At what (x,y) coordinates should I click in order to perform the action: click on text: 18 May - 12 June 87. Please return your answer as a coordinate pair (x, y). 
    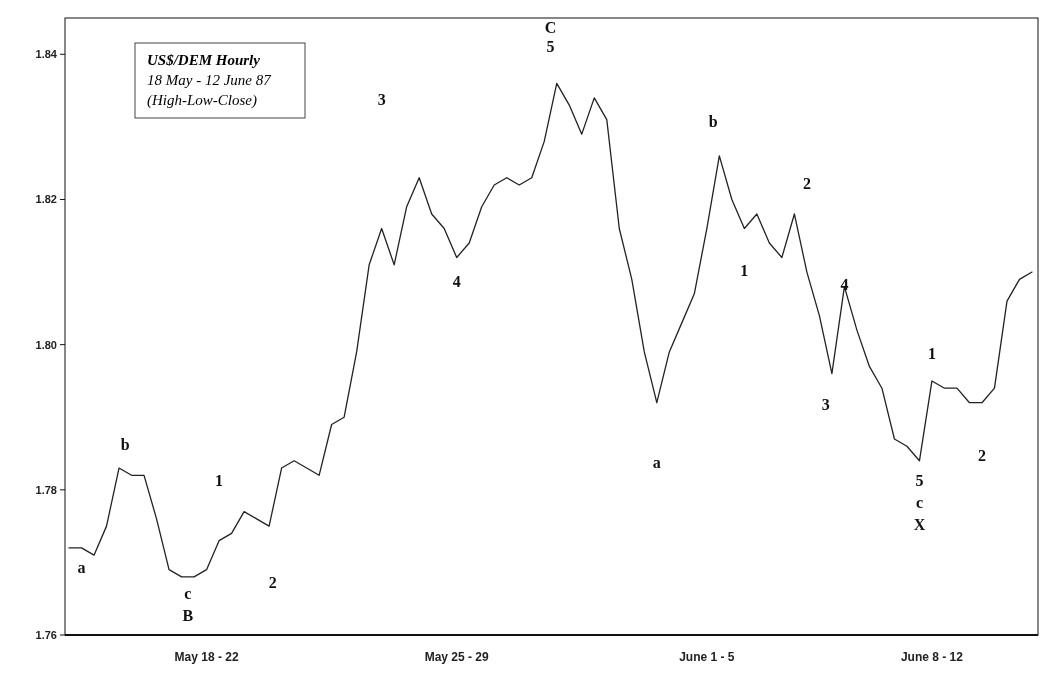
    Looking at the image, I should click on (210, 80).